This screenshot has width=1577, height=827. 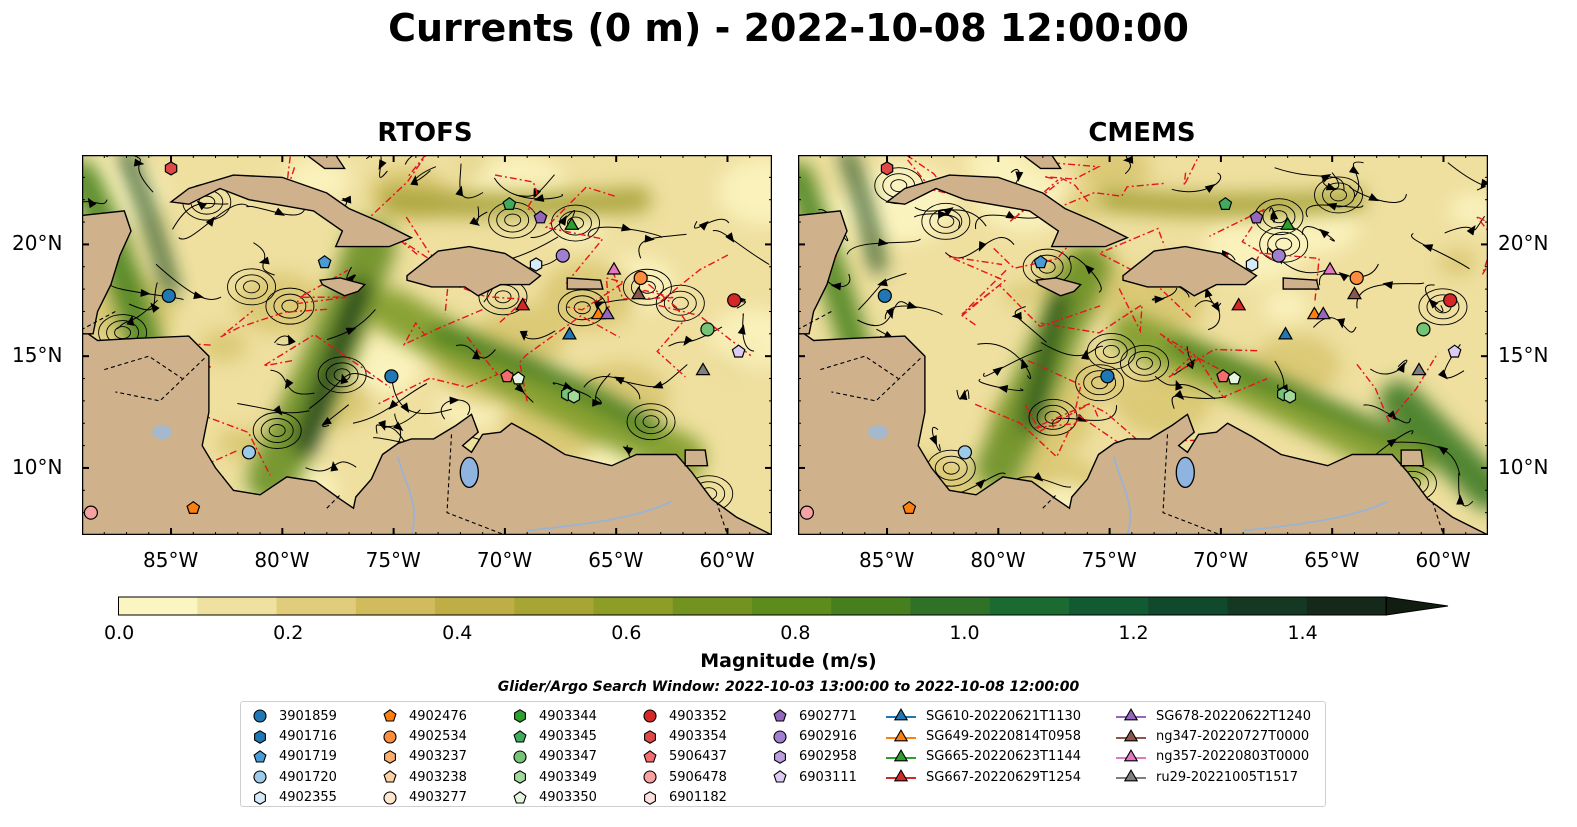 What do you see at coordinates (828, 716) in the screenshot?
I see `legend-label: 6902771` at bounding box center [828, 716].